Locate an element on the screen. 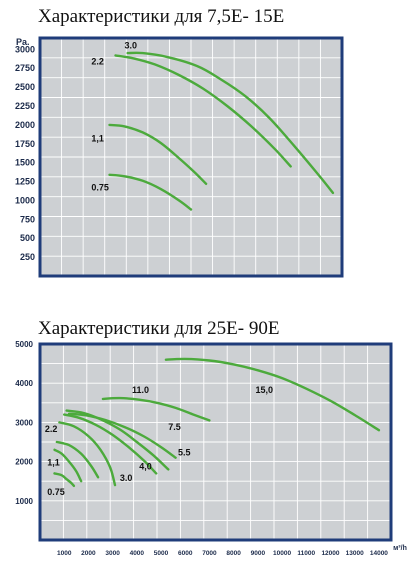 Image resolution: width=420 pixels, height=564 pixels. y-tick-label: 2750 is located at coordinates (25, 68).